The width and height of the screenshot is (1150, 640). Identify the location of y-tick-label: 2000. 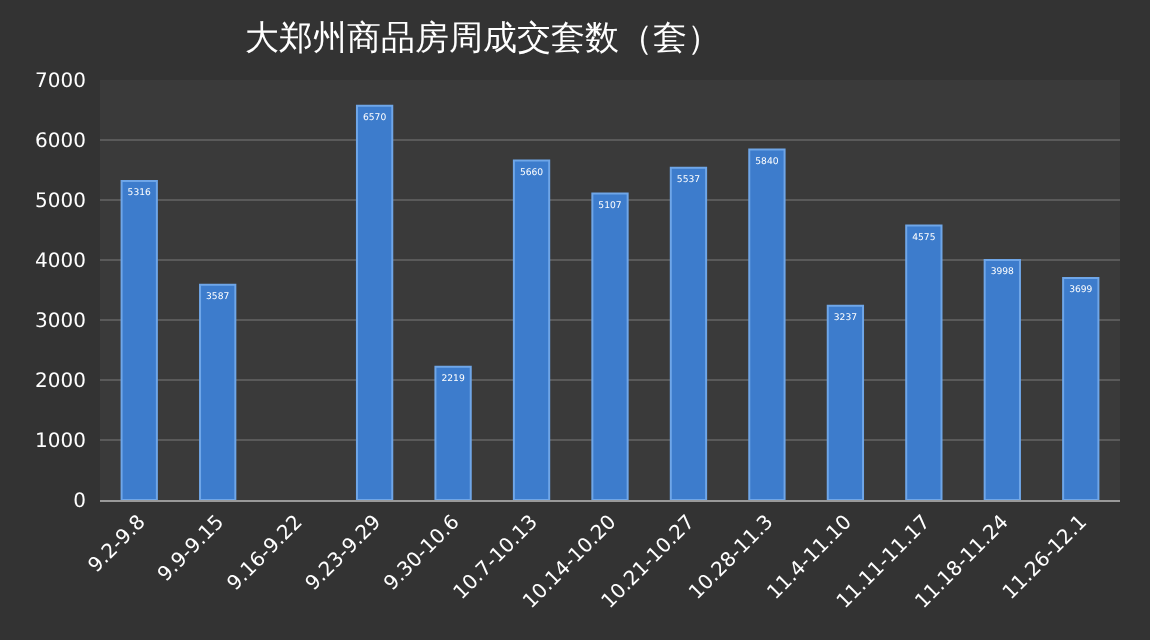
(60, 382).